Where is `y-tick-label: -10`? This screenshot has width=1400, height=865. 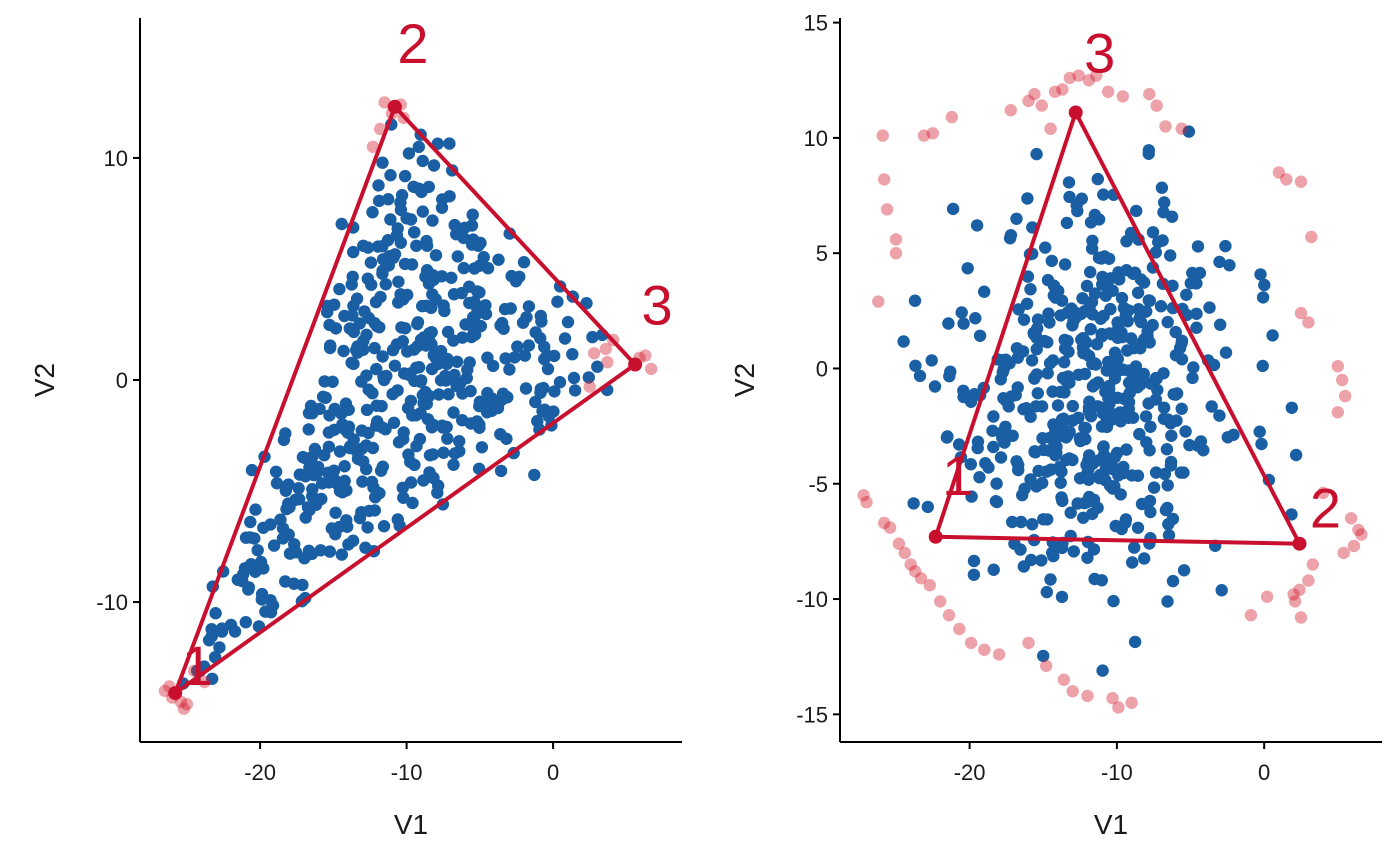
y-tick-label: -10 is located at coordinates (812, 599).